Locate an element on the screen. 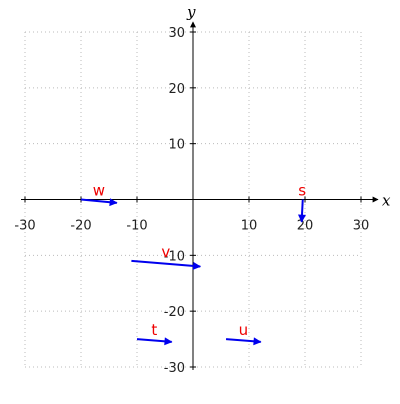 The image size is (400, 404). x-tick-label: -20 is located at coordinates (80, 226).